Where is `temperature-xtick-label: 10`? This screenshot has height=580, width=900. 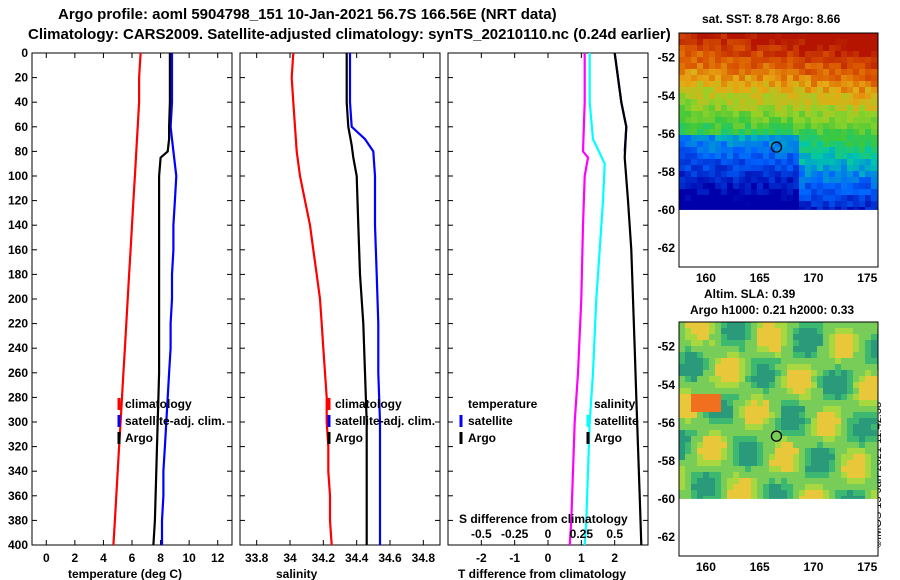 temperature-xtick-label: 10 is located at coordinates (189, 558).